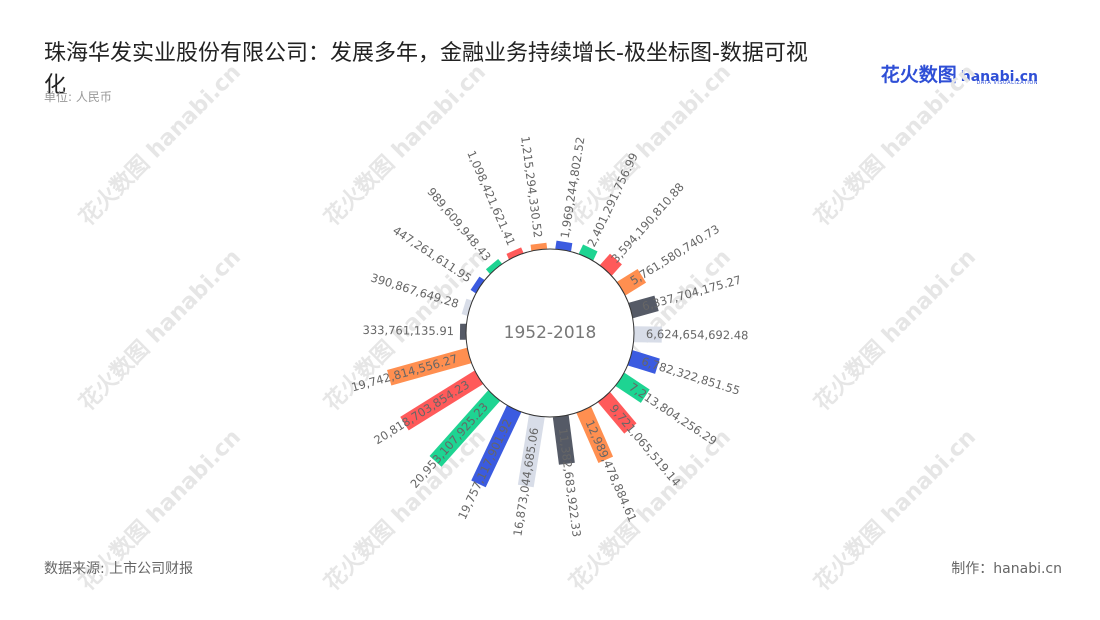 The image size is (1100, 620). I want to click on center-circle, so click(550, 333).